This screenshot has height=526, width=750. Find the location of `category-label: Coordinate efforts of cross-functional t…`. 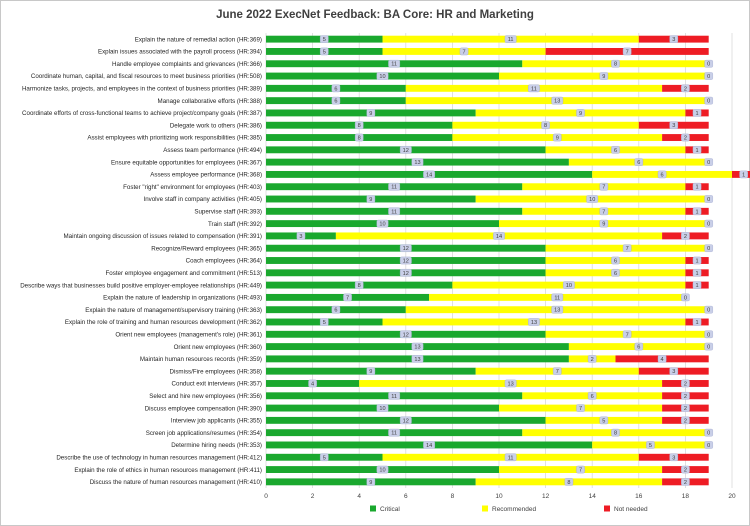

category-label: Coordinate efforts of cross-functional t… is located at coordinates (142, 113).